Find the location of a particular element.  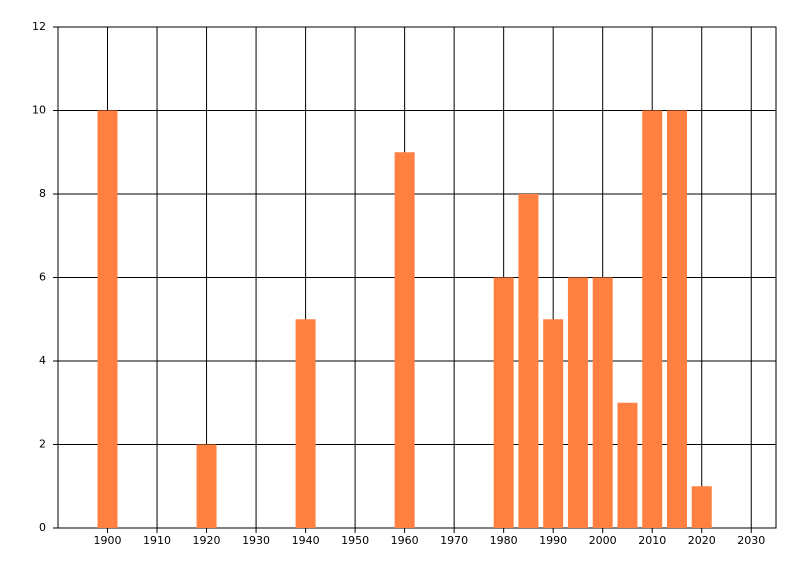

x-tick-label: 1960 is located at coordinates (405, 540).